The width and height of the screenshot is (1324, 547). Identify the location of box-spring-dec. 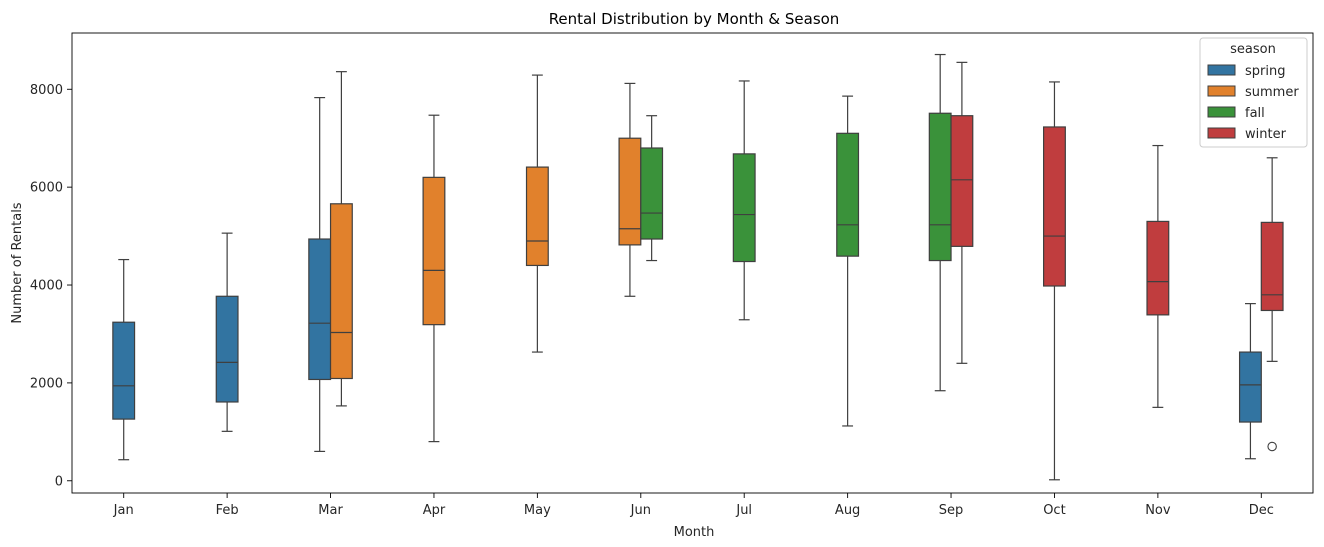
(1250, 381).